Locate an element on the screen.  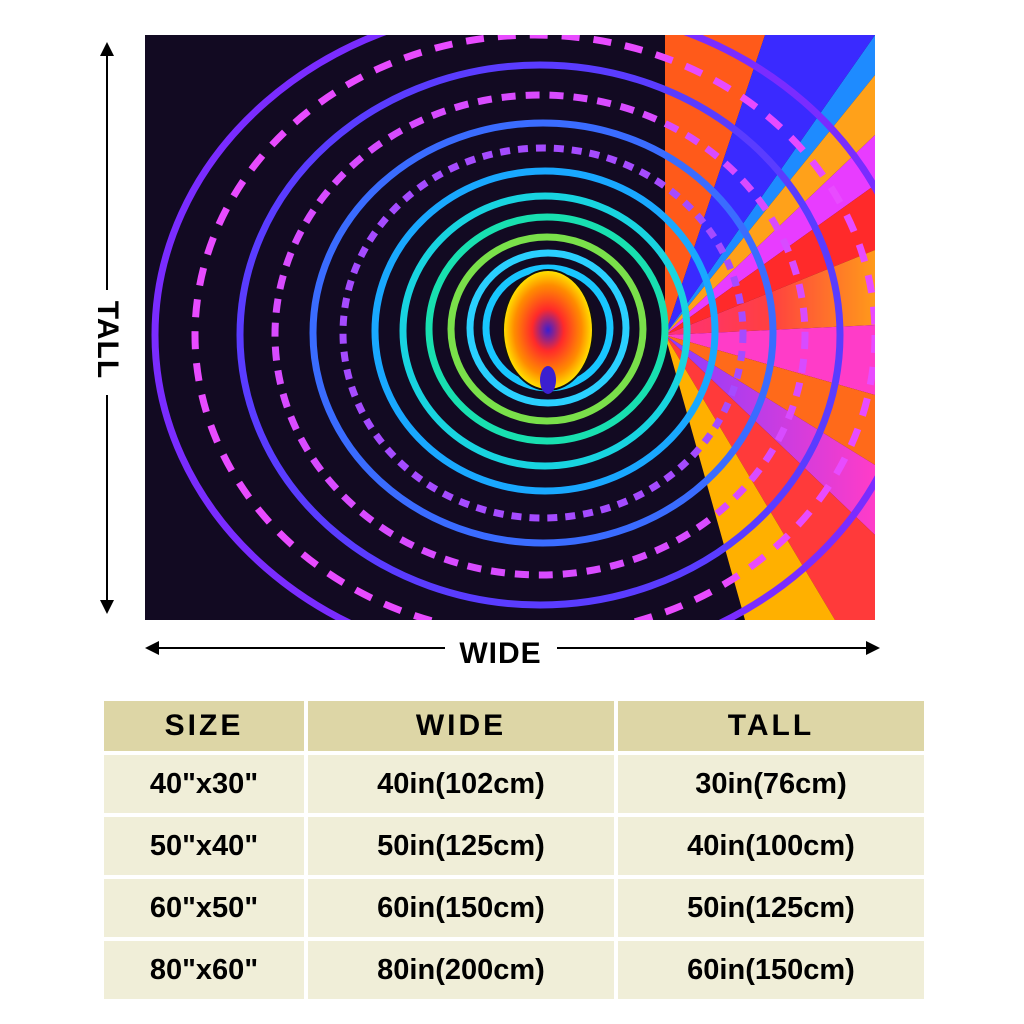
wide-cell: 40in(102cm) is located at coordinates (461, 784).